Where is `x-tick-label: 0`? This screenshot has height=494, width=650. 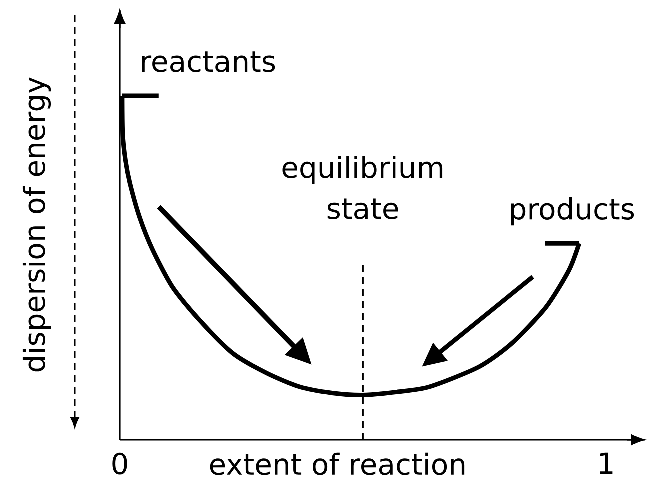 x-tick-label: 0 is located at coordinates (120, 463).